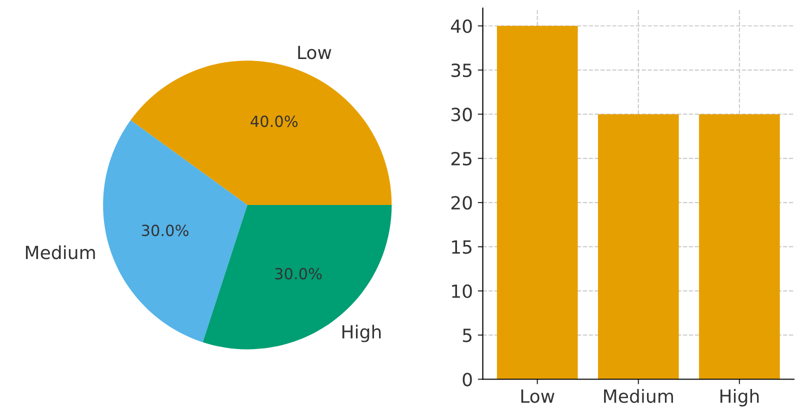 The width and height of the screenshot is (798, 410). I want to click on x-tick-label: High, so click(739, 397).